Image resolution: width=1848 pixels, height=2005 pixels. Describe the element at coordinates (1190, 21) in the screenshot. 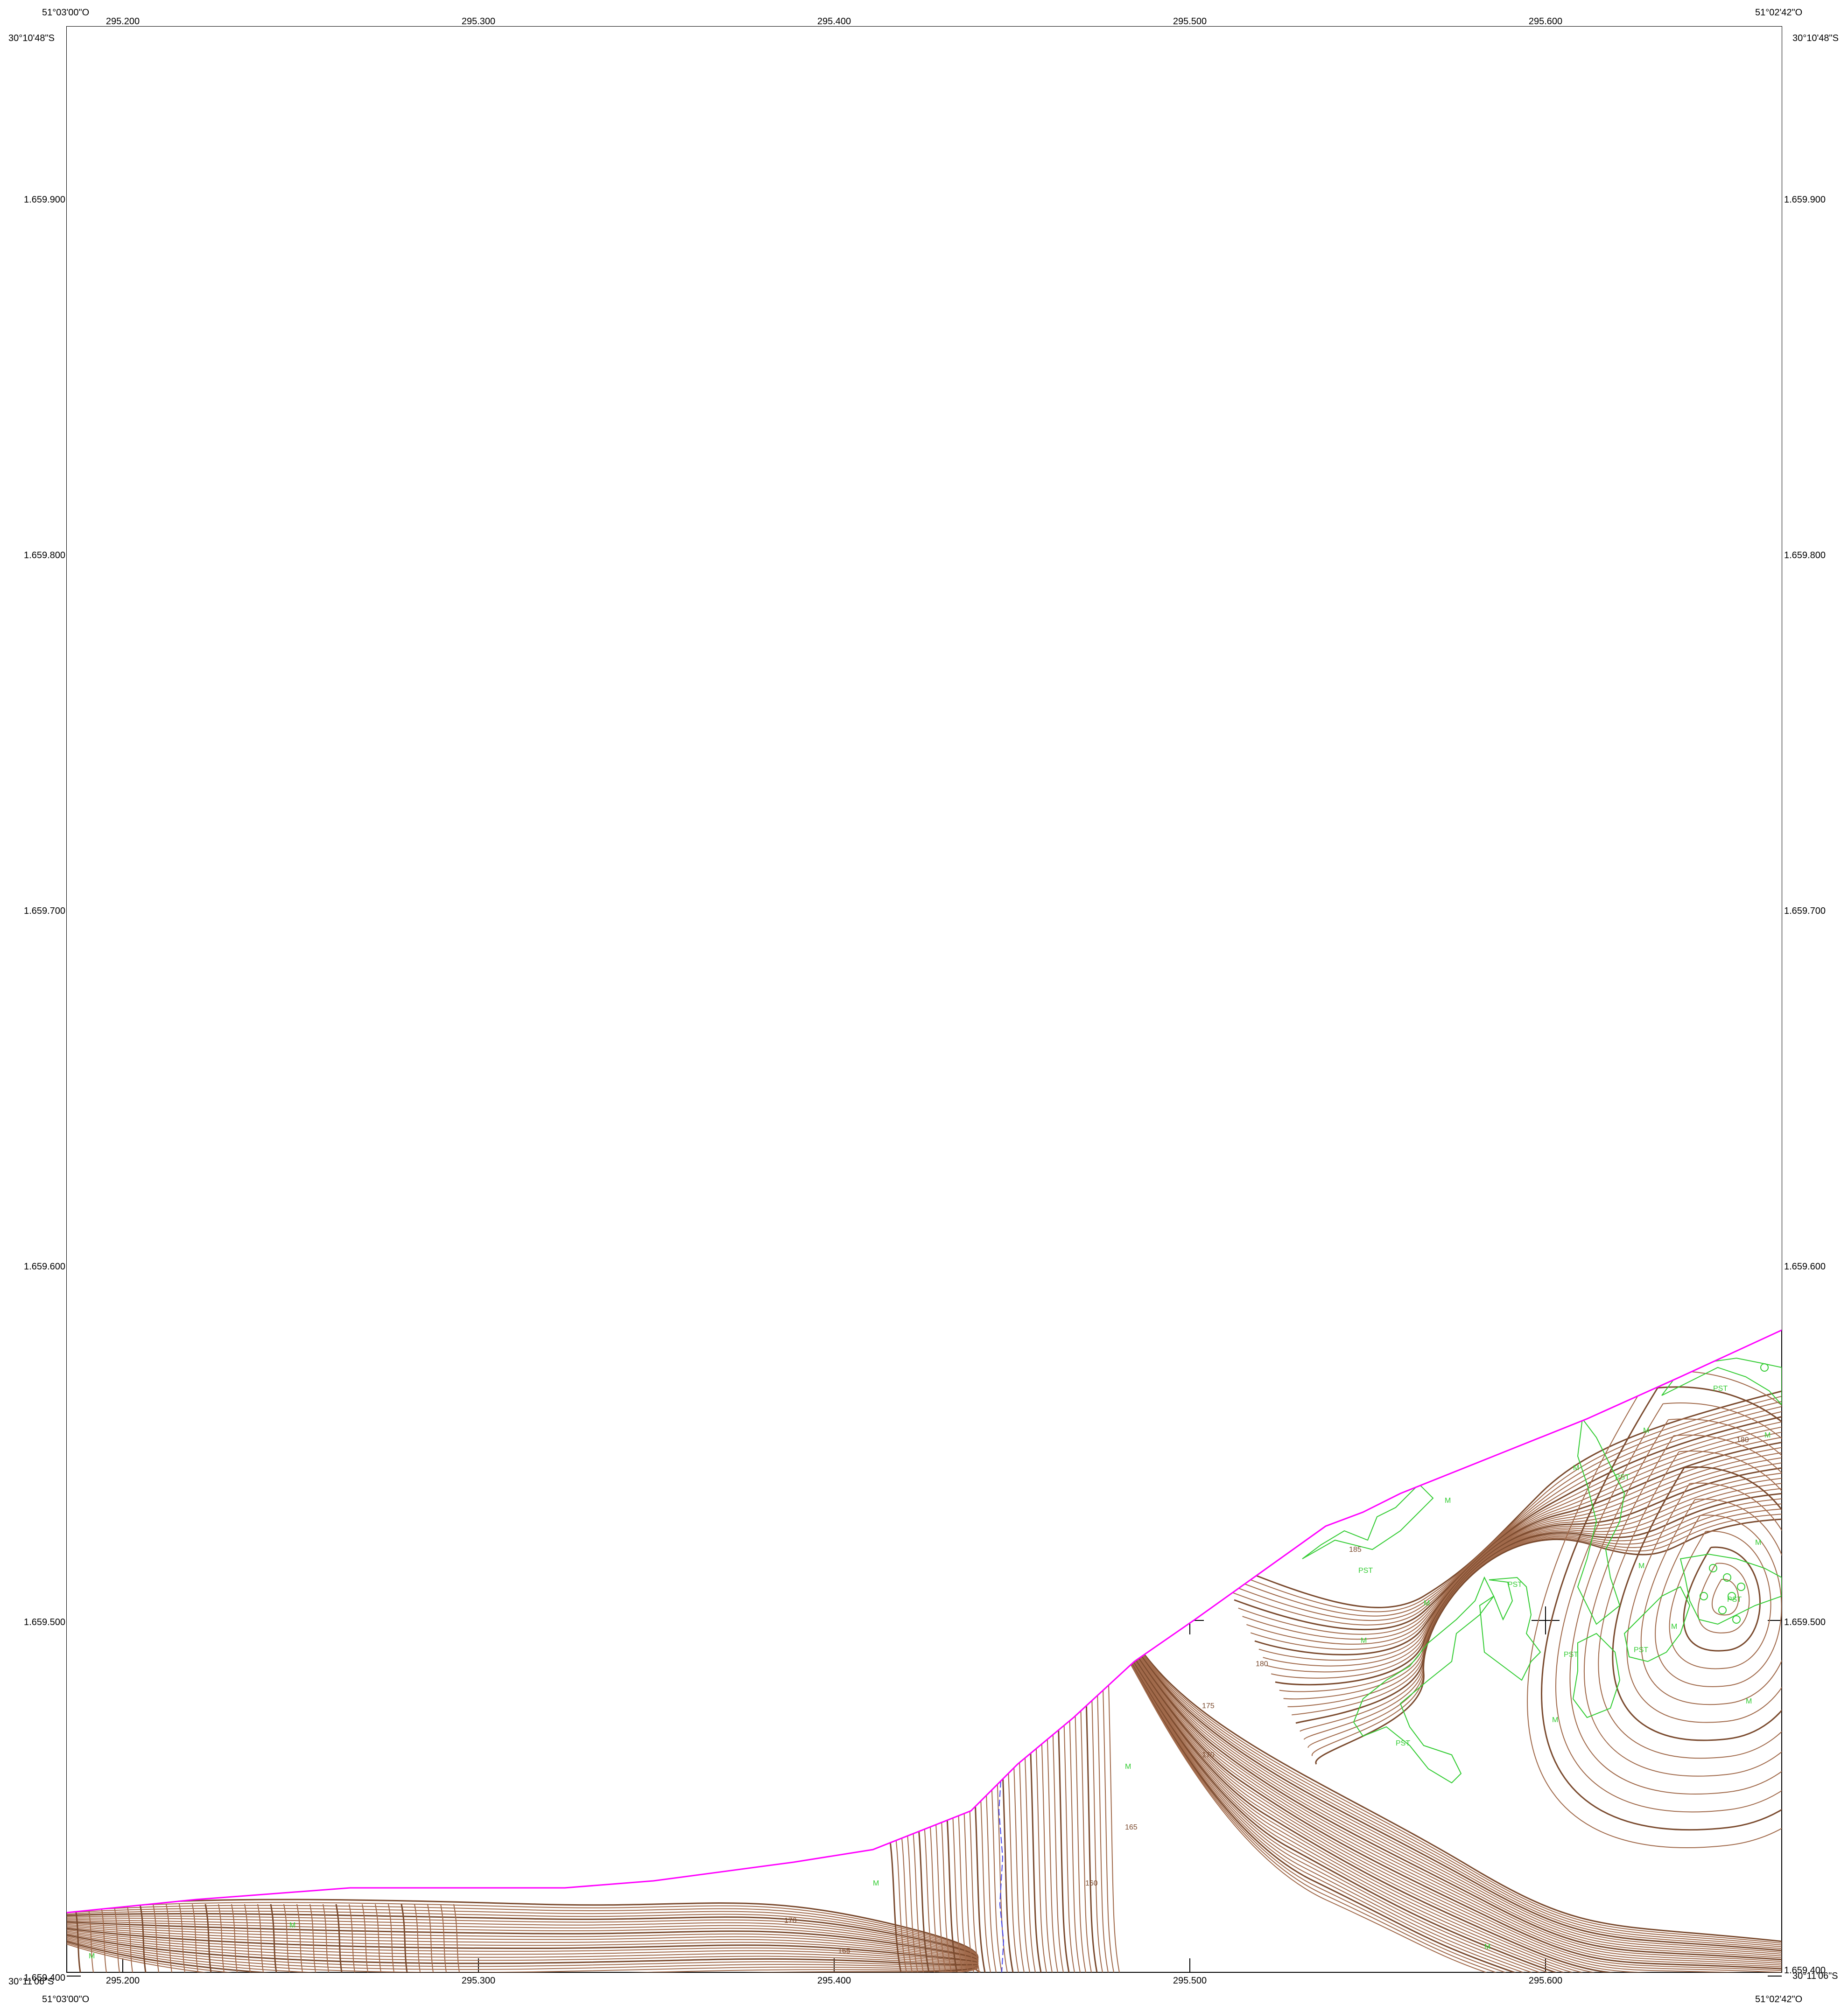

I see `easting-label-top: 295.500` at that location.